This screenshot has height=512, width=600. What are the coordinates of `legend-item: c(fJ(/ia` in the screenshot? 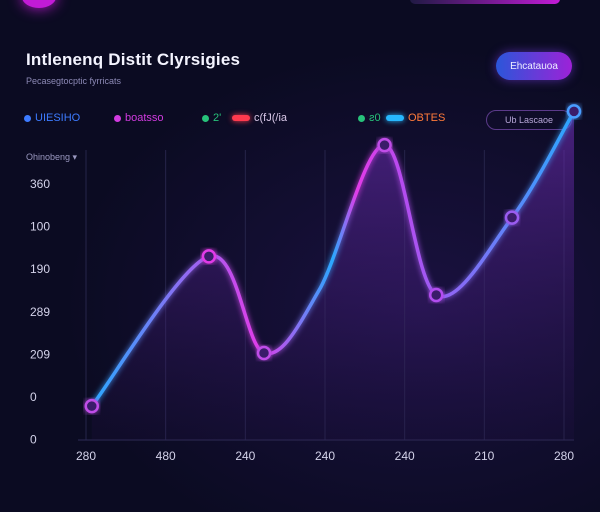 It's located at (259, 118).